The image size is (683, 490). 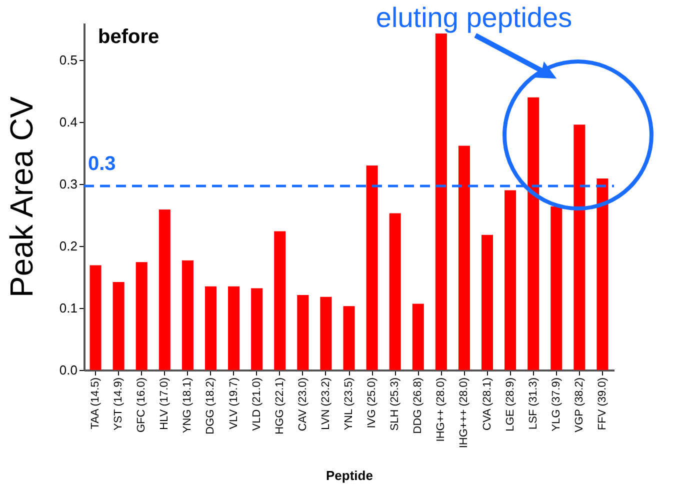 What do you see at coordinates (349, 404) in the screenshot?
I see `x-tick-label: YNL (23.5)` at bounding box center [349, 404].